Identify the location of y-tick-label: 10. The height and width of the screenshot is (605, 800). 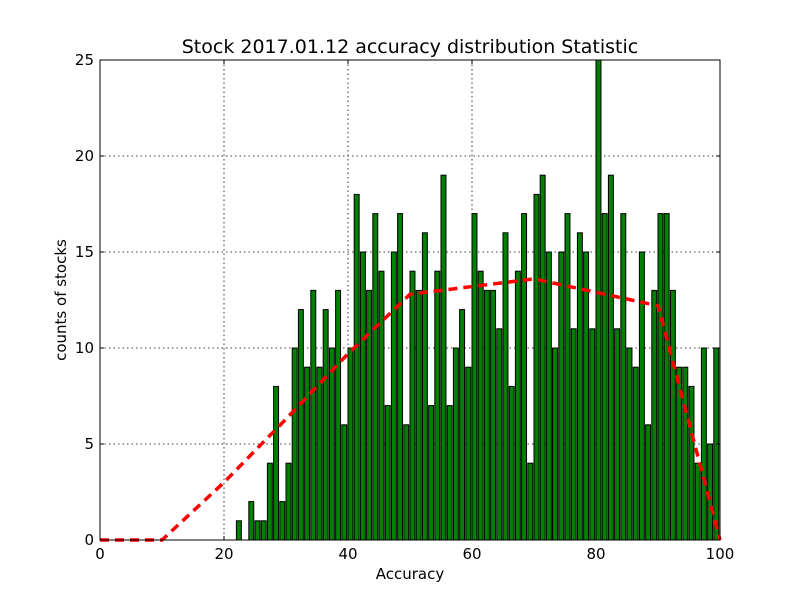
(84, 348).